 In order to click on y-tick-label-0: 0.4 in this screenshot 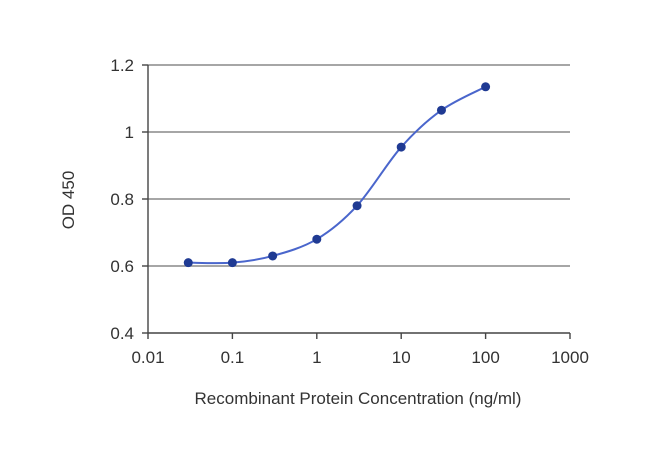, I will do `click(122, 333)`.